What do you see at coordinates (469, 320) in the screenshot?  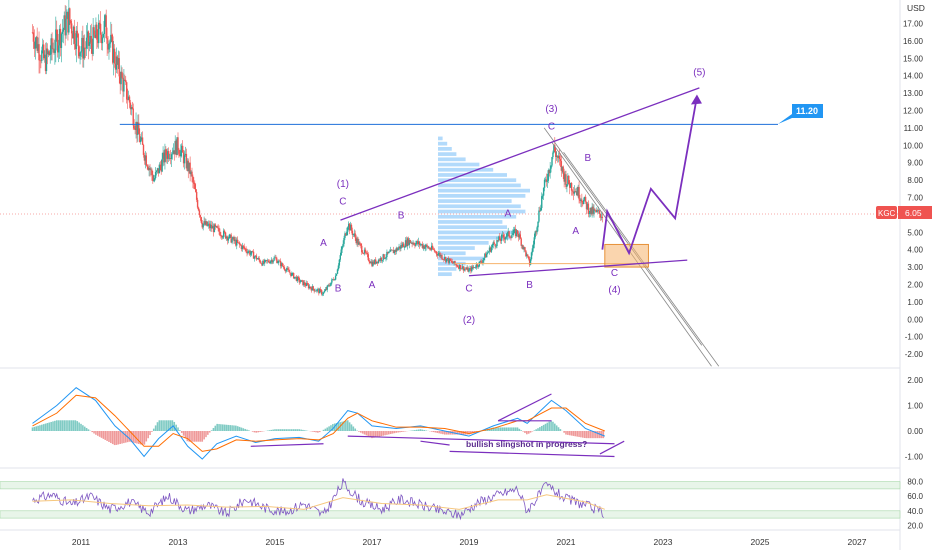 I see `wave-label: (2)` at bounding box center [469, 320].